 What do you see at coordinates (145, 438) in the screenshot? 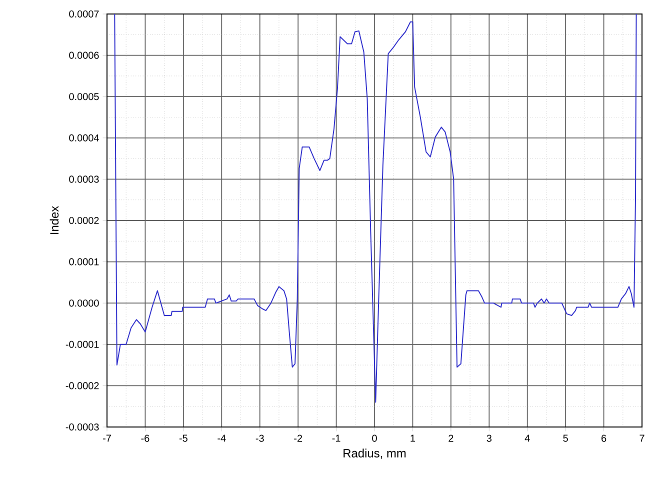
I see `x-tick-label: -6` at bounding box center [145, 438].